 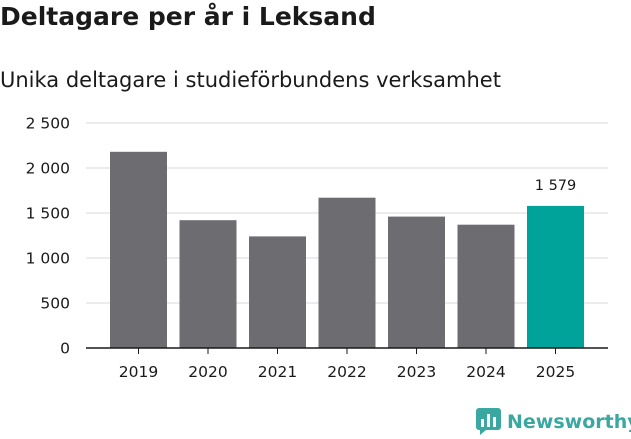 What do you see at coordinates (346, 372) in the screenshot?
I see `x-tick-label: 2022` at bounding box center [346, 372].